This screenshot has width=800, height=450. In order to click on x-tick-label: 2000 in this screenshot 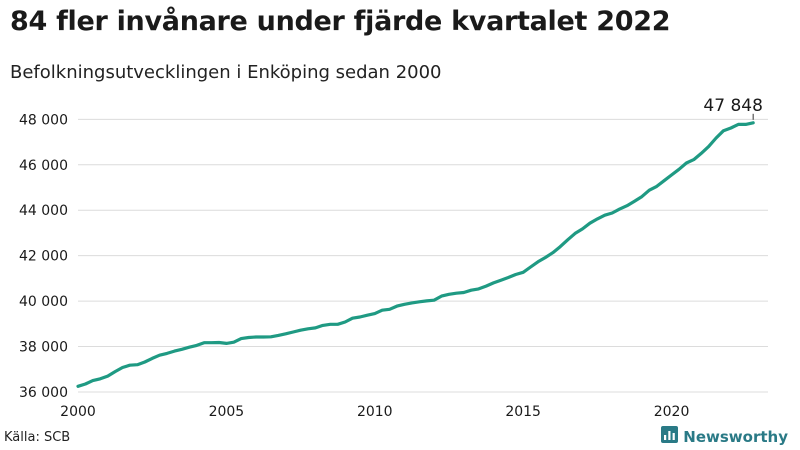, I will do `click(78, 412)`.